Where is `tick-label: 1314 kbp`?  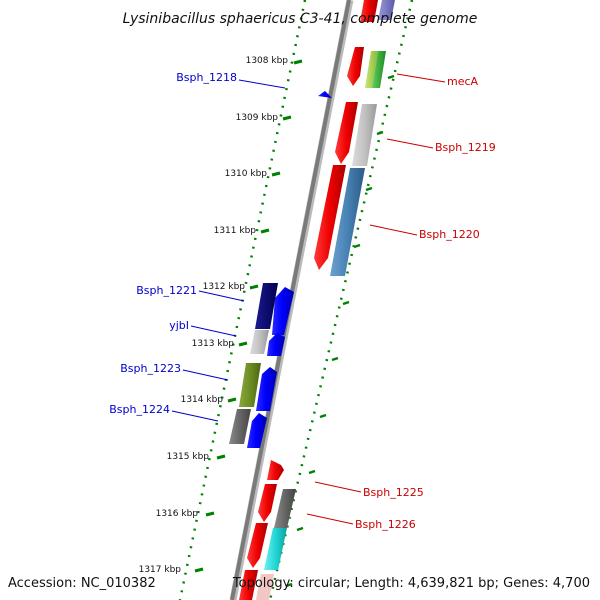
tick-label: 1314 kbp is located at coordinates (202, 400).